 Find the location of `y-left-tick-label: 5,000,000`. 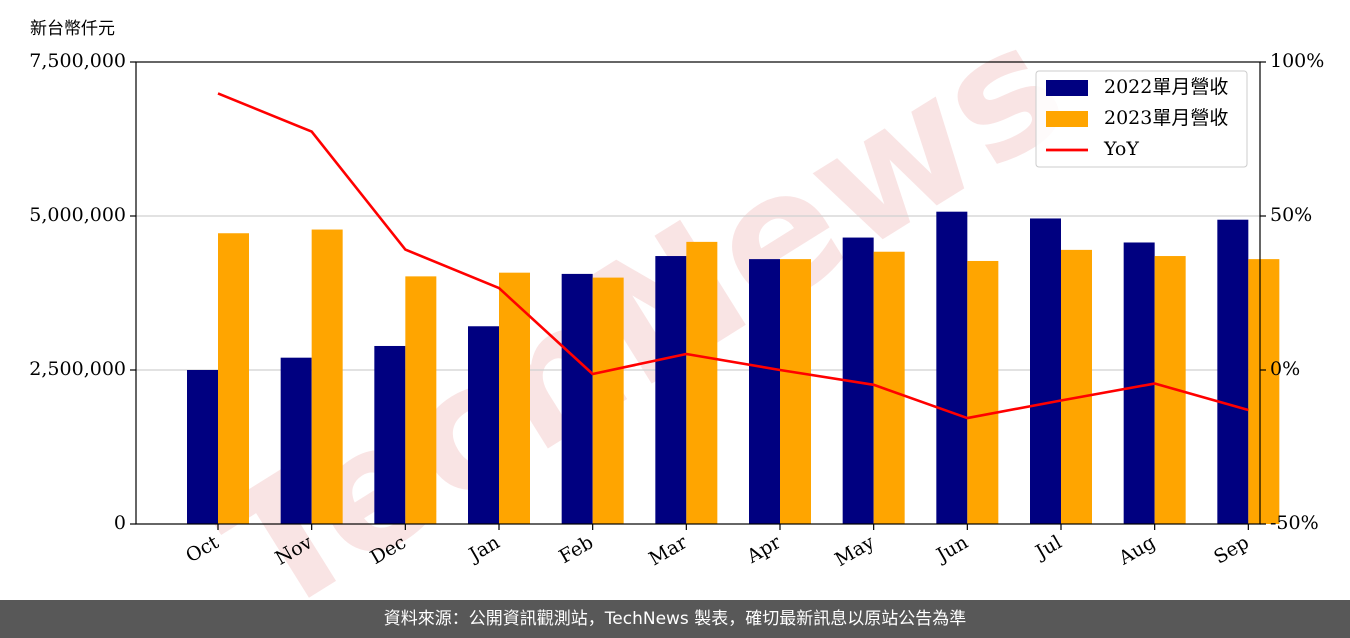

y-left-tick-label: 5,000,000 is located at coordinates (77, 215).